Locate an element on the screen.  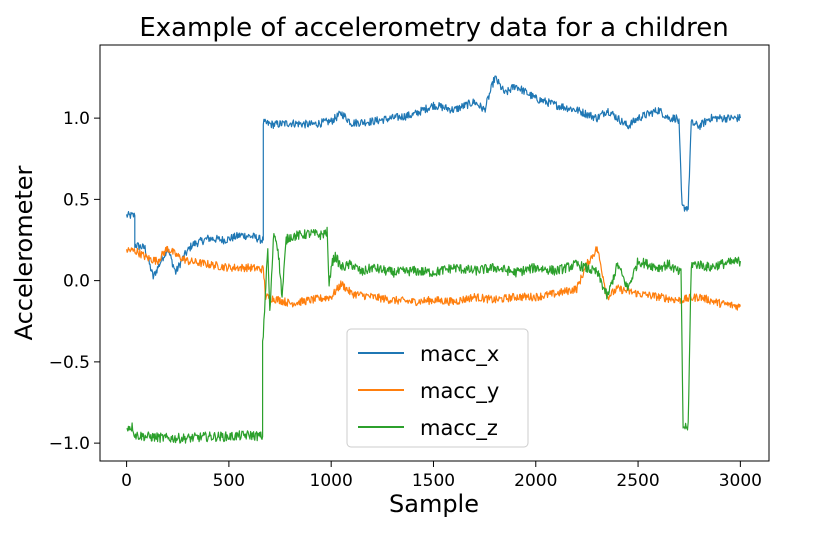
x-tick-label: 3000 is located at coordinates (740, 481).